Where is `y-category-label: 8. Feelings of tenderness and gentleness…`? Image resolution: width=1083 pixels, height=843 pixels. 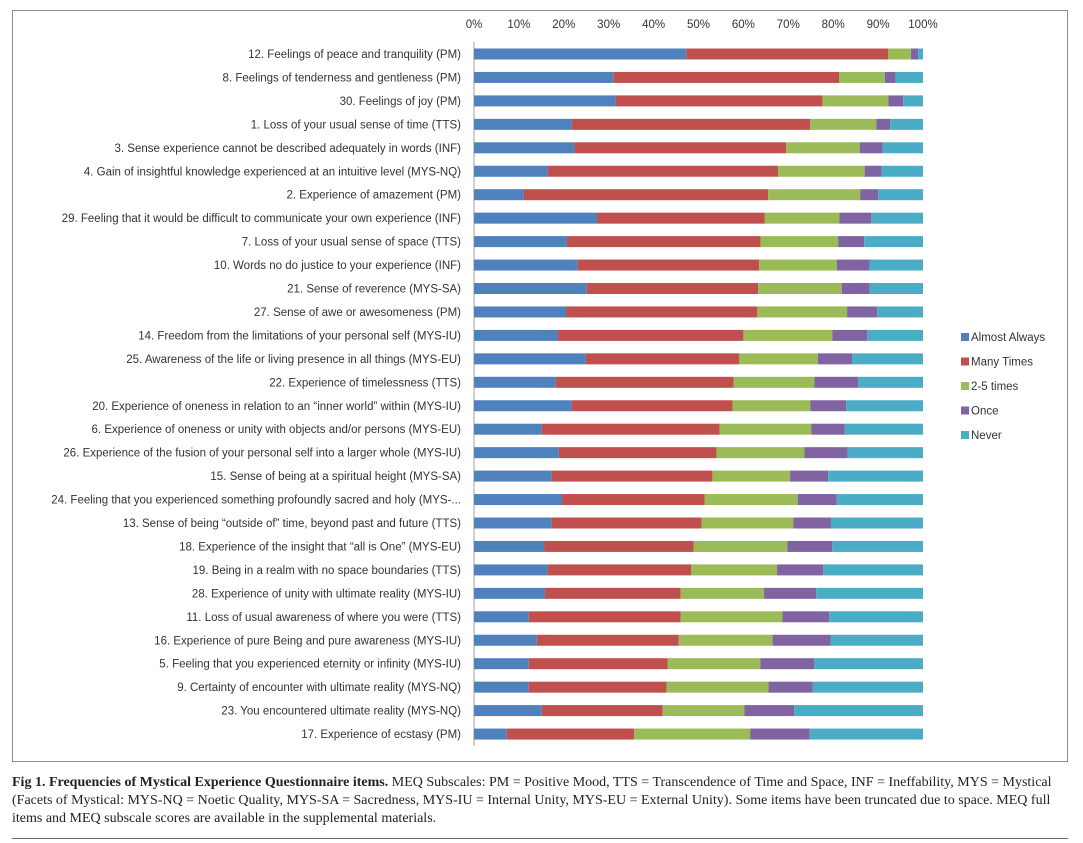 y-category-label: 8. Feelings of tenderness and gentleness… is located at coordinates (342, 78).